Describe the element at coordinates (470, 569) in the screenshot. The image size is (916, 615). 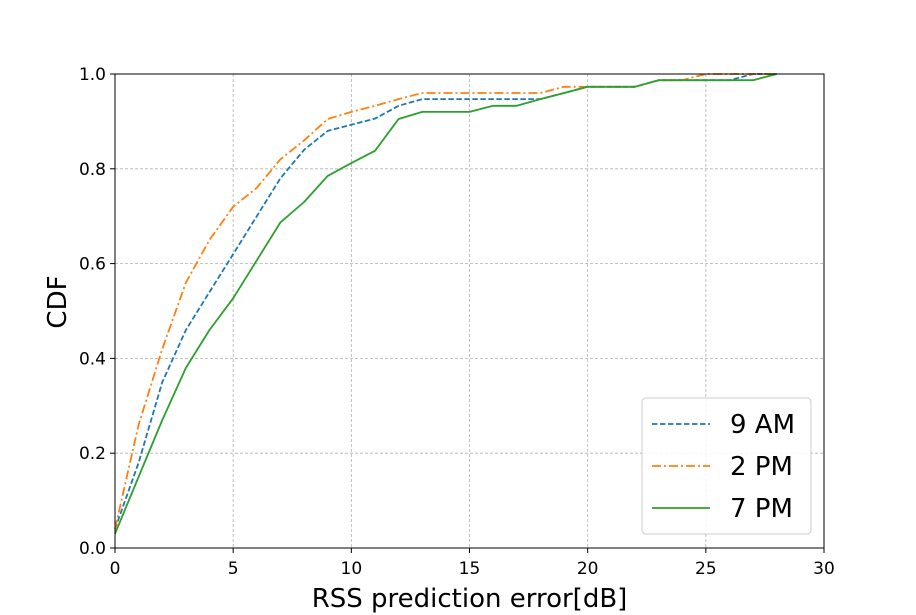
I see `x-tick-label: 15` at that location.